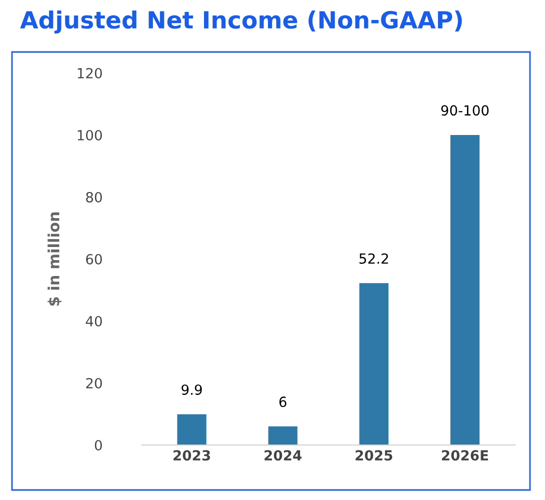 This screenshot has height=500, width=545. What do you see at coordinates (55, 259) in the screenshot?
I see `y-axis-title: $ in million` at bounding box center [55, 259].